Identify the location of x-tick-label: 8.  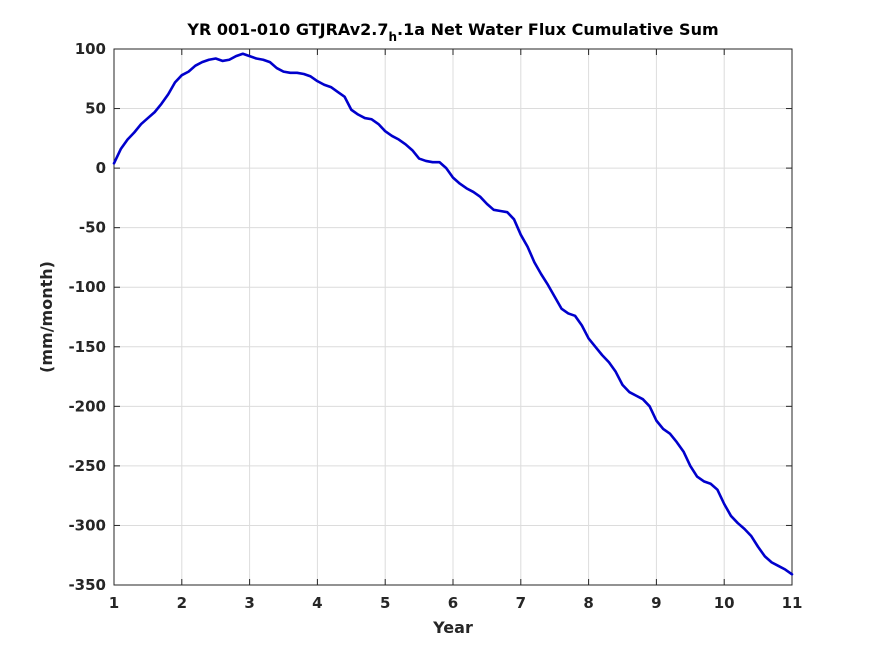
(588, 603).